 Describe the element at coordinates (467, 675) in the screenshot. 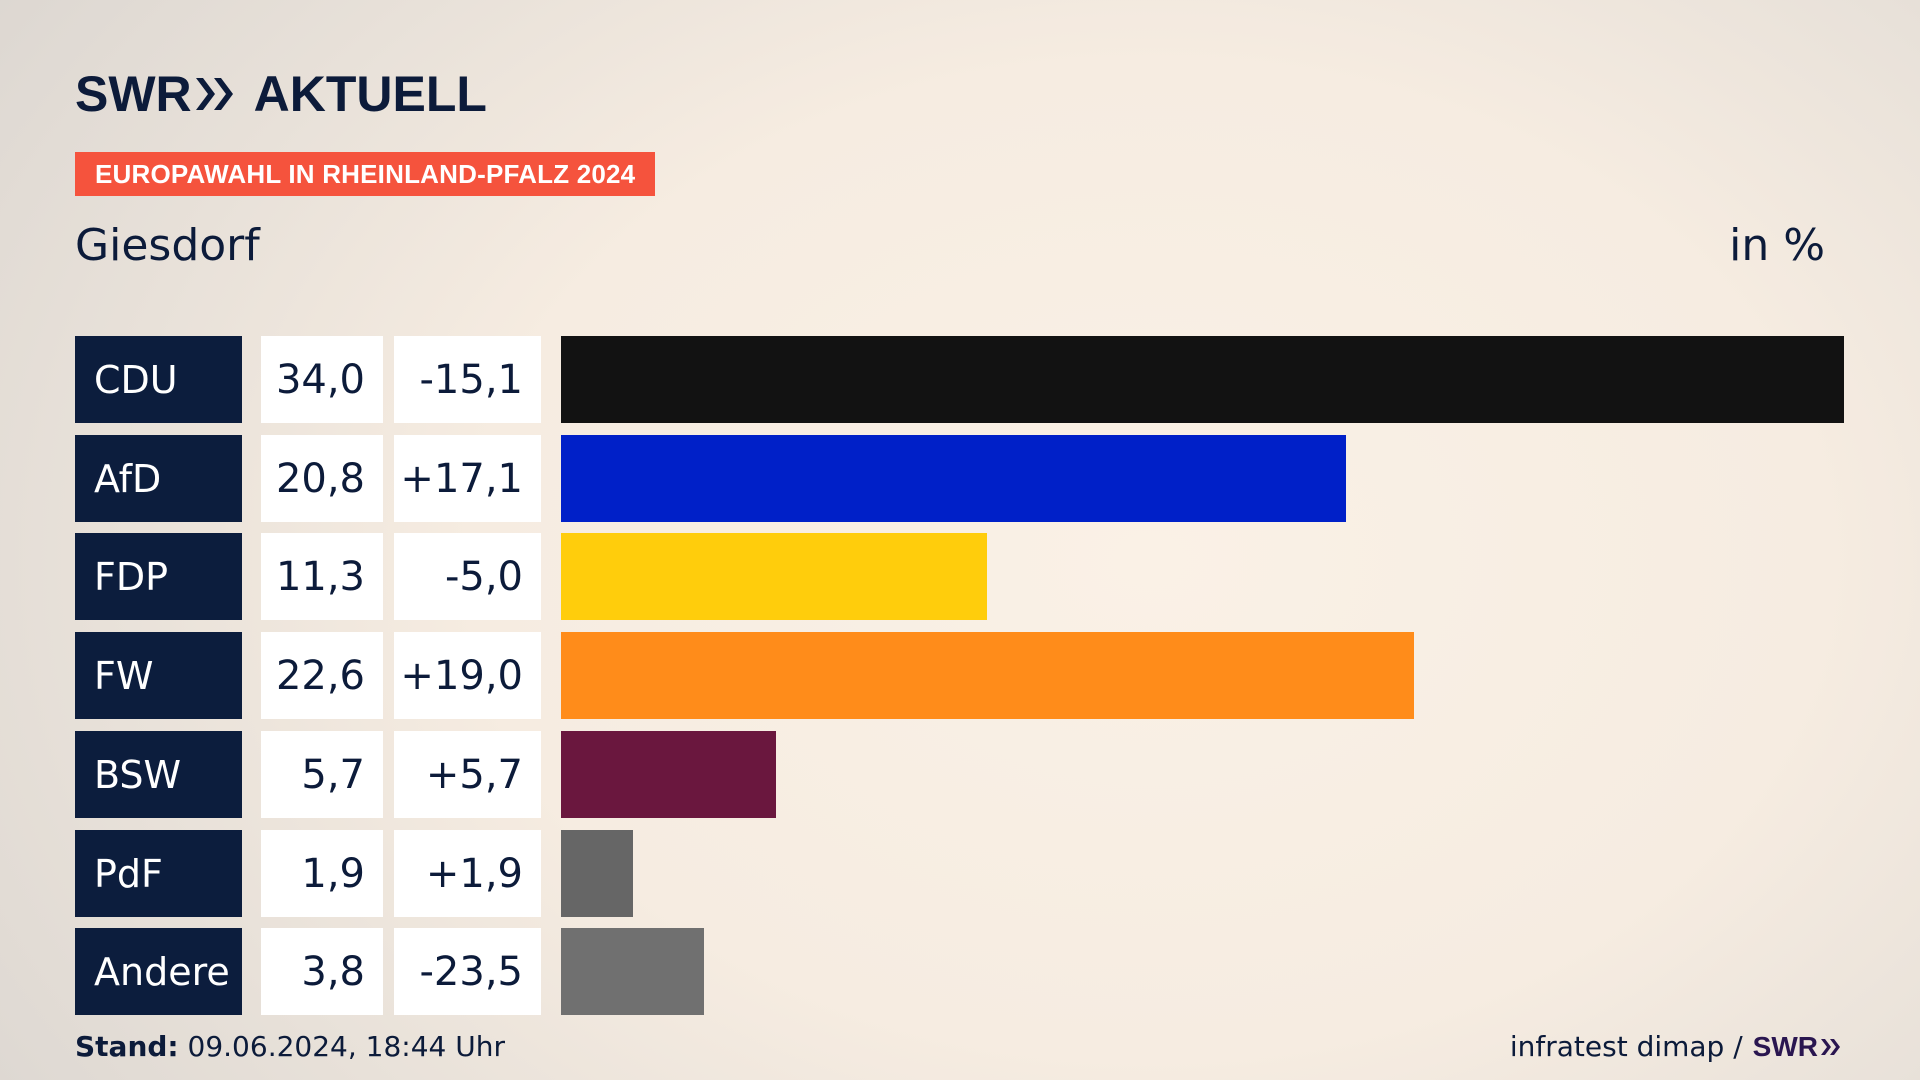

I see `change-label: +19,0` at that location.